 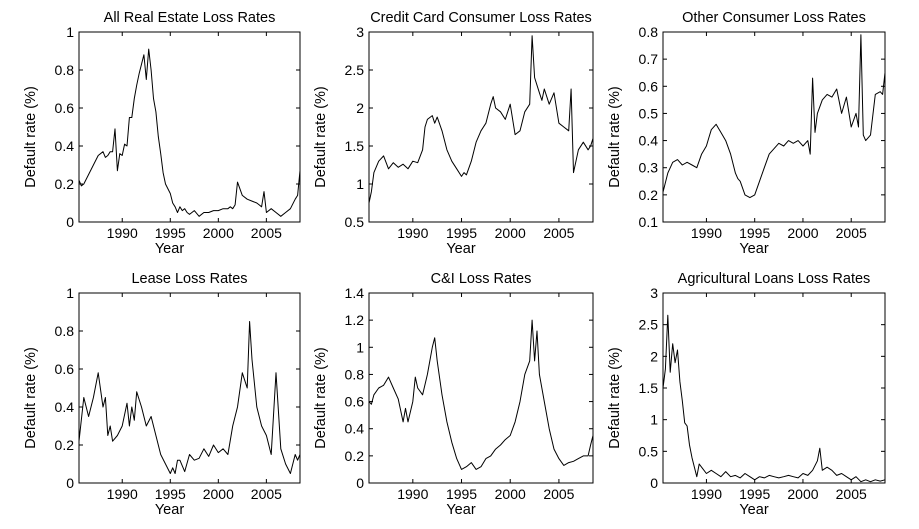 What do you see at coordinates (649, 168) in the screenshot?
I see `y-tick-label: 0.3` at bounding box center [649, 168].